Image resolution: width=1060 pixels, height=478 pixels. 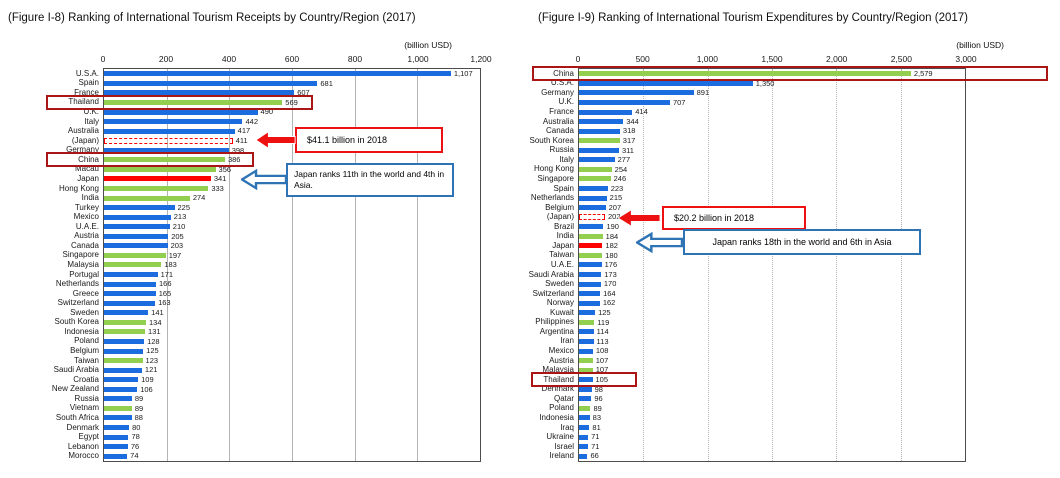 What do you see at coordinates (621, 169) in the screenshot?
I see `value-label: 254` at bounding box center [621, 169].